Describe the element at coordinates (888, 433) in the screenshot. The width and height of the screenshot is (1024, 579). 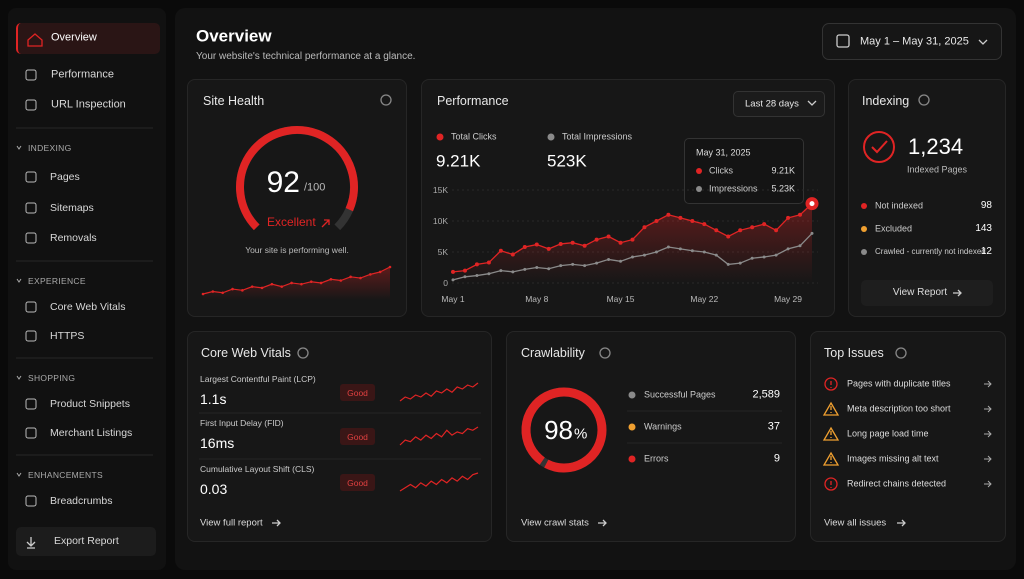
I see `issue: Long page load time` at that location.